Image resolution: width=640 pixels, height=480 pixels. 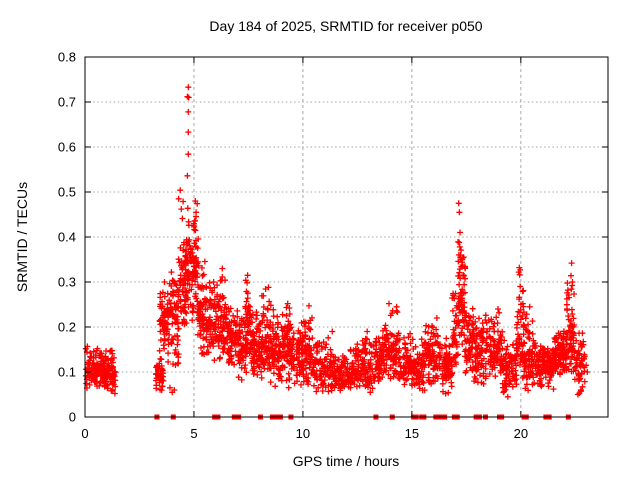 I want to click on x-tick-label: 10, so click(x=303, y=433).